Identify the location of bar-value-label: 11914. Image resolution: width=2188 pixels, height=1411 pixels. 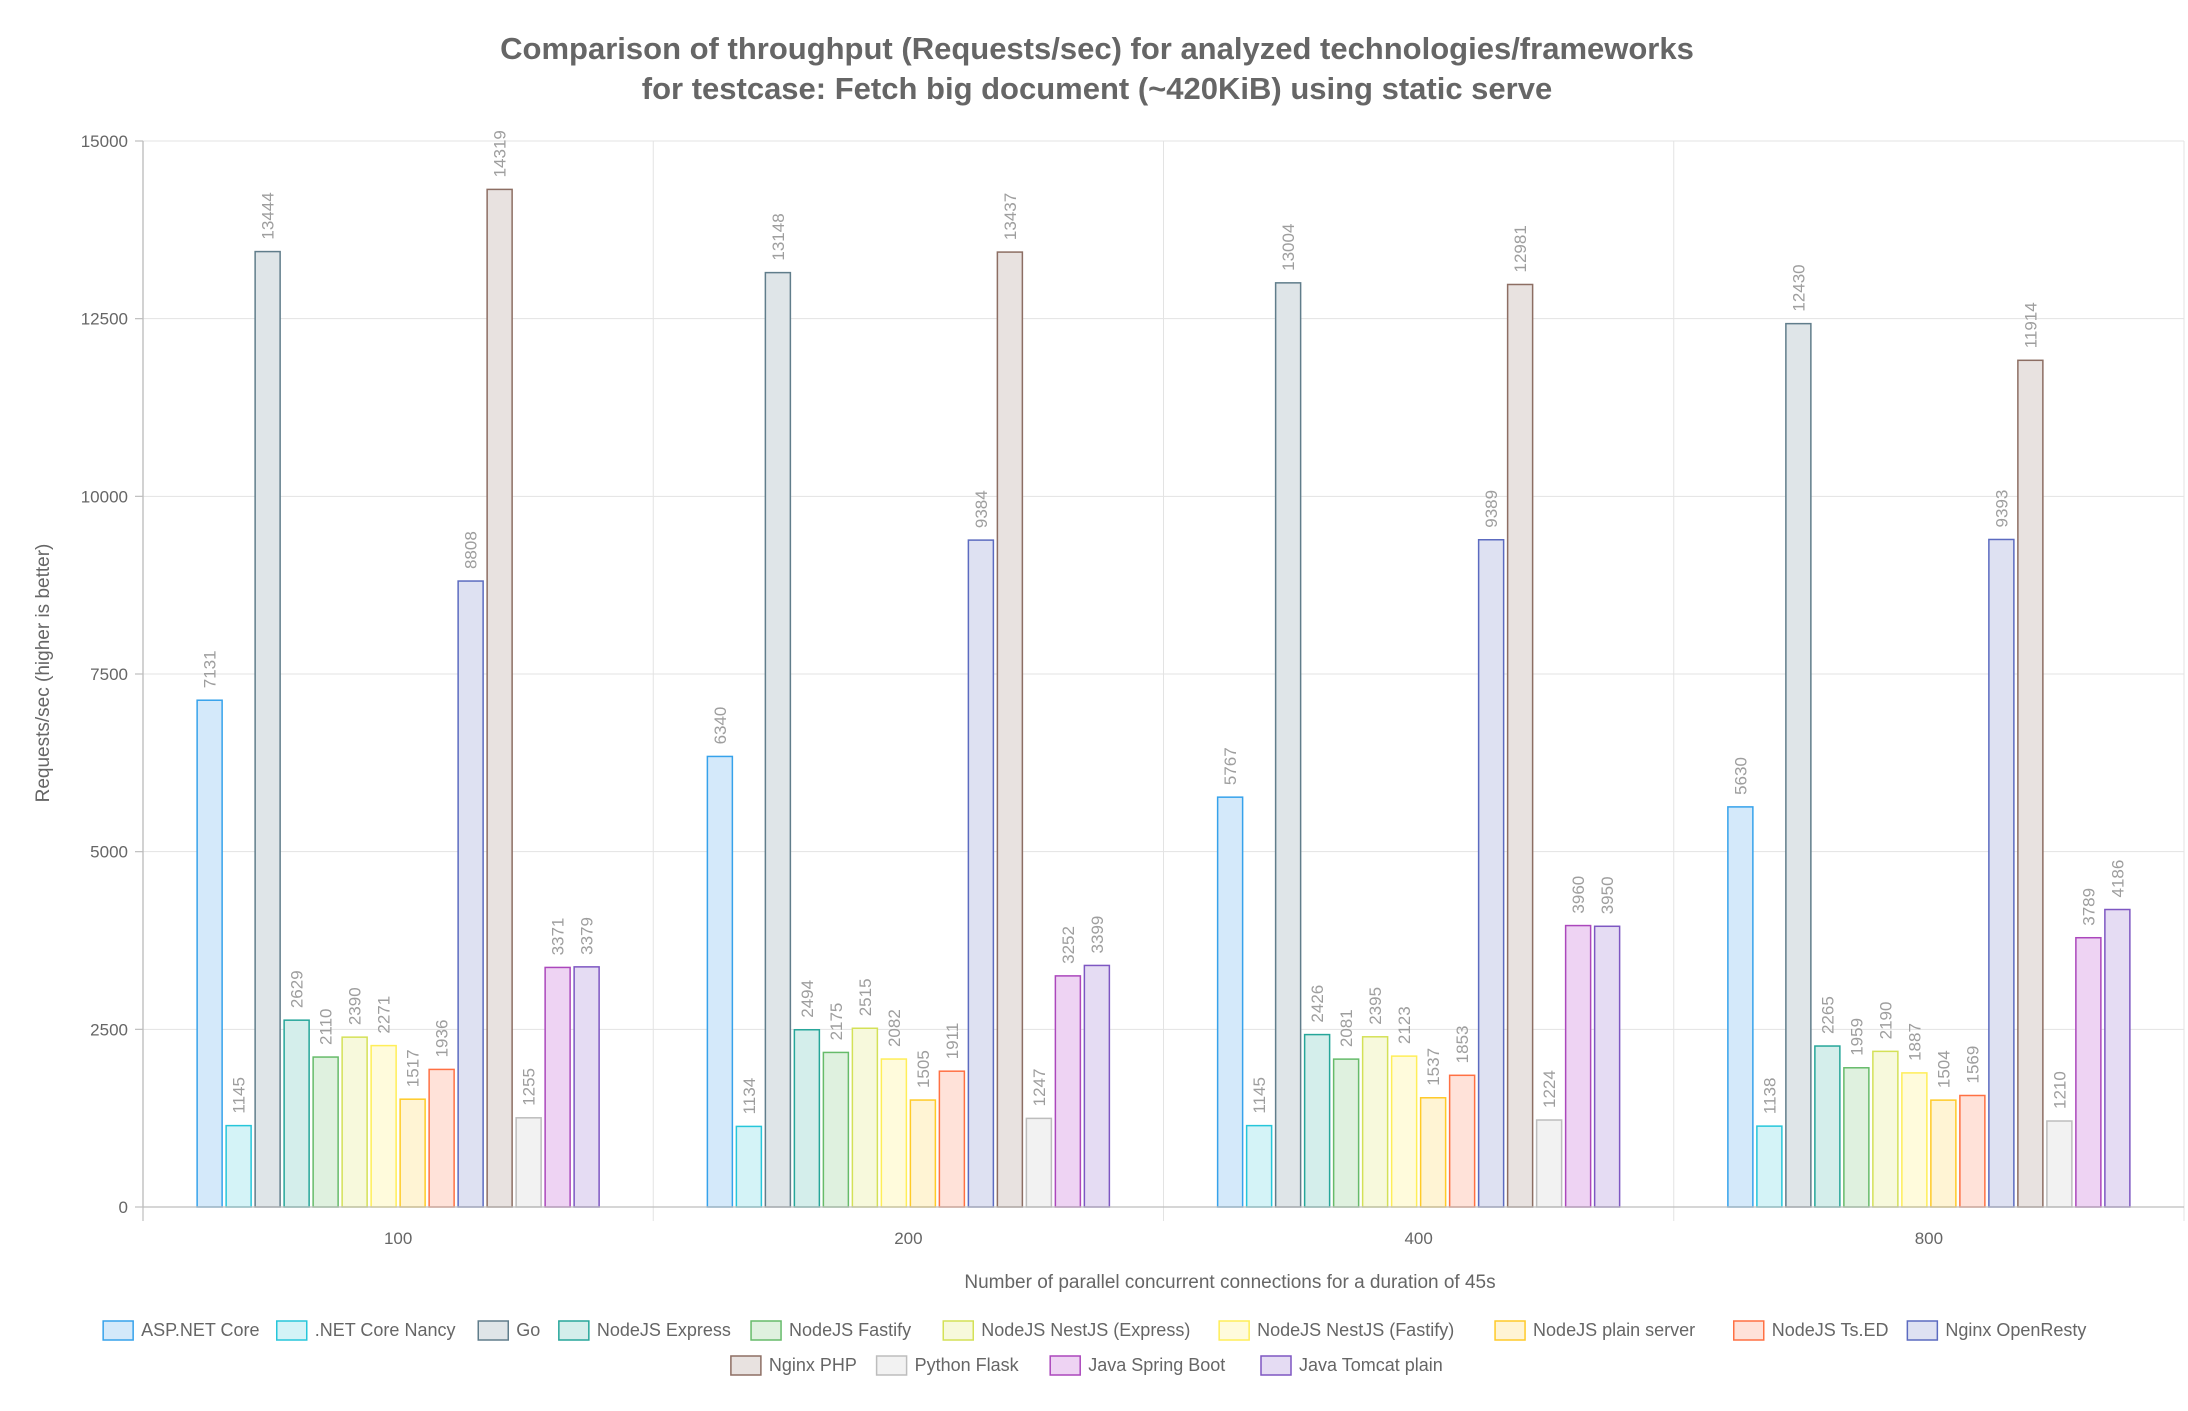
(2030, 325).